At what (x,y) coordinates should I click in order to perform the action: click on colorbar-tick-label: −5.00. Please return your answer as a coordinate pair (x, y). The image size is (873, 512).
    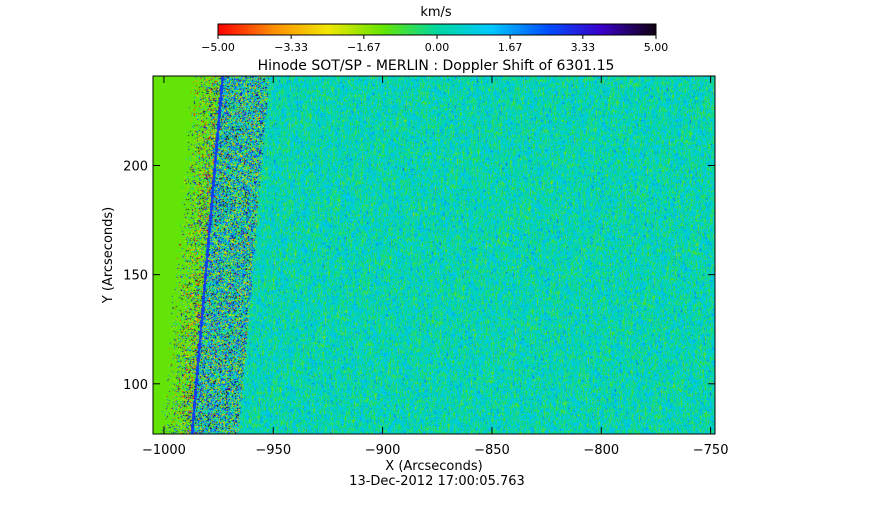
    Looking at the image, I should click on (218, 47).